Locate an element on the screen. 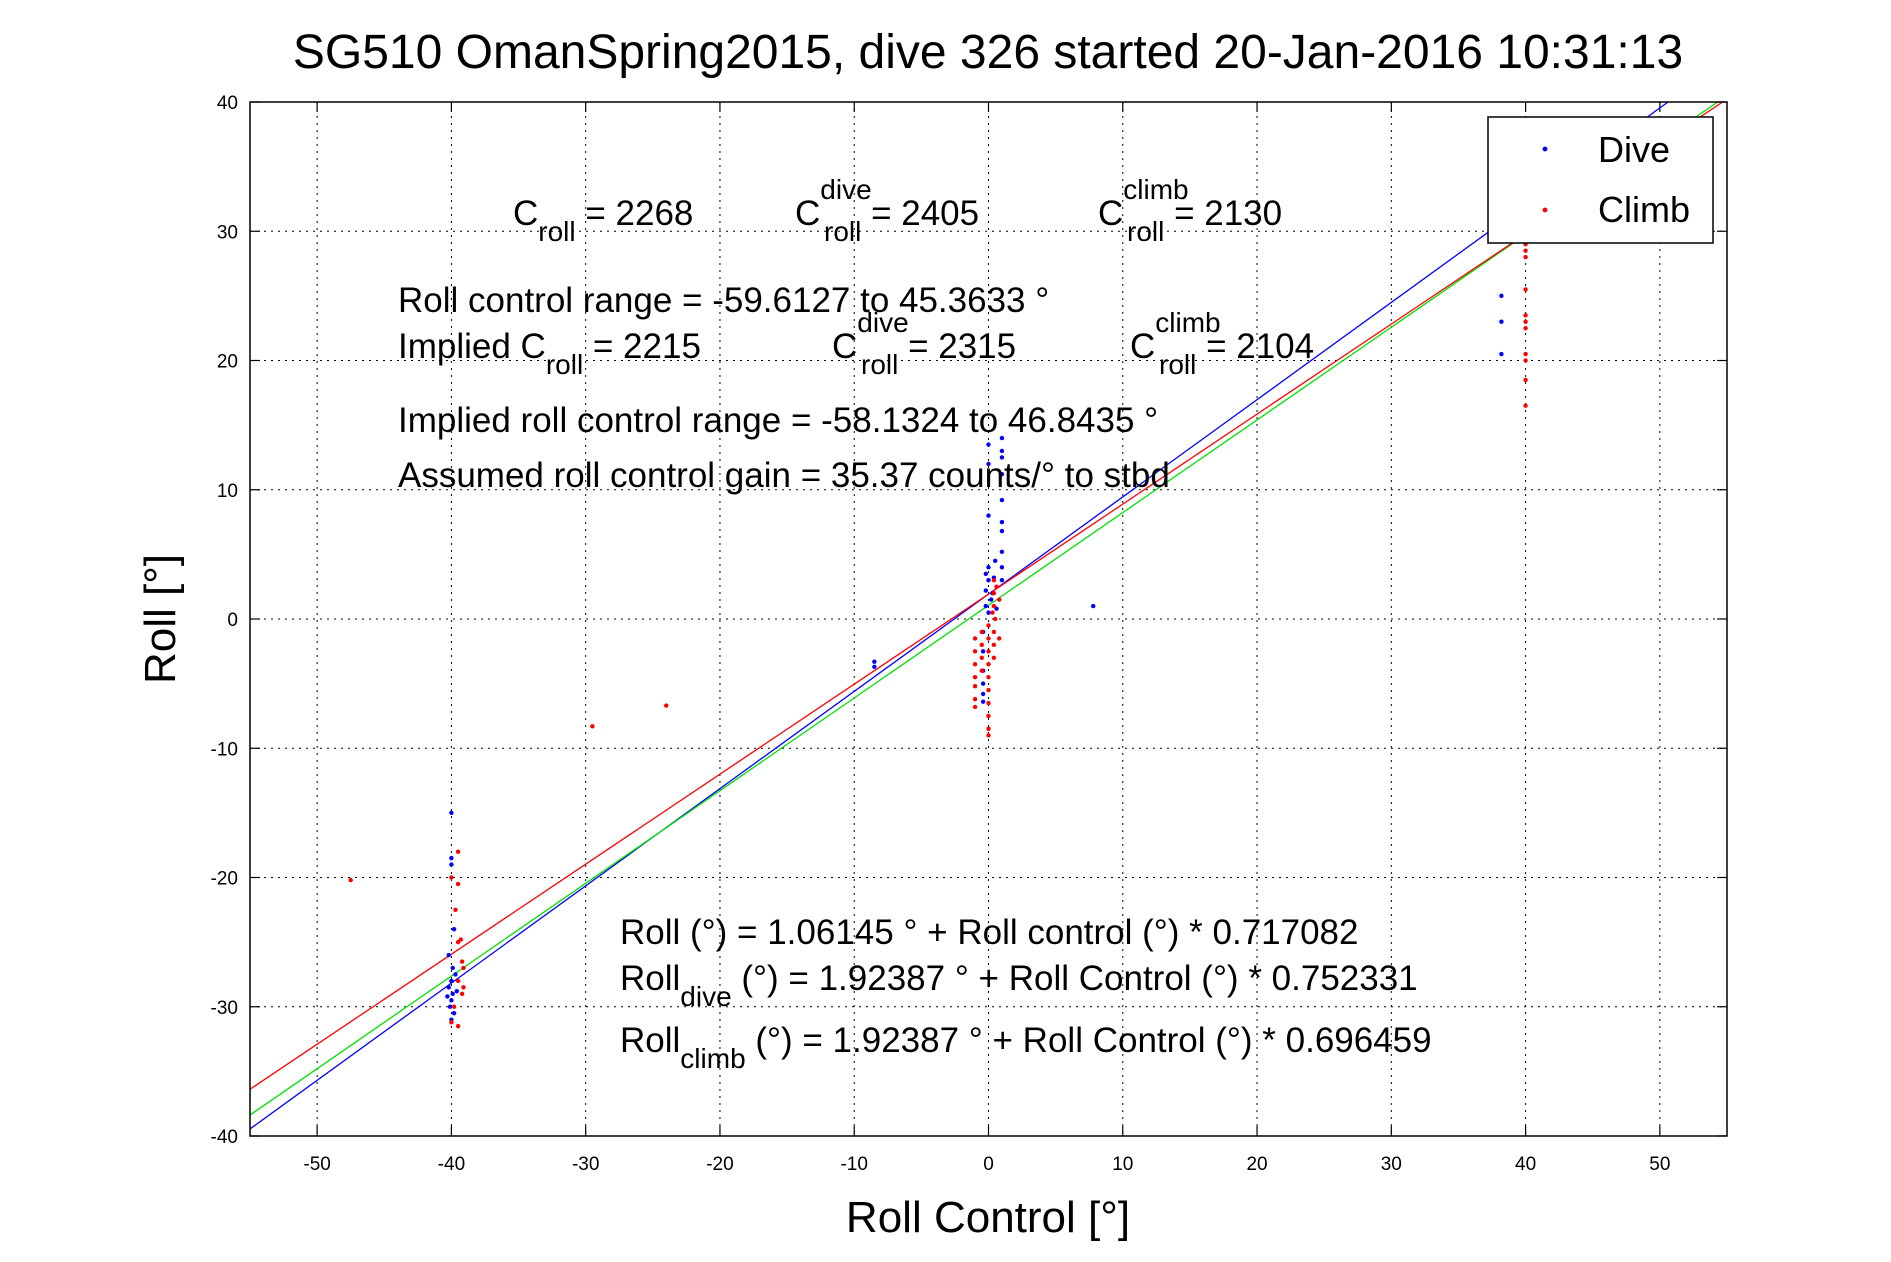 The width and height of the screenshot is (1891, 1262). legend-climb-marker is located at coordinates (1545, 210).